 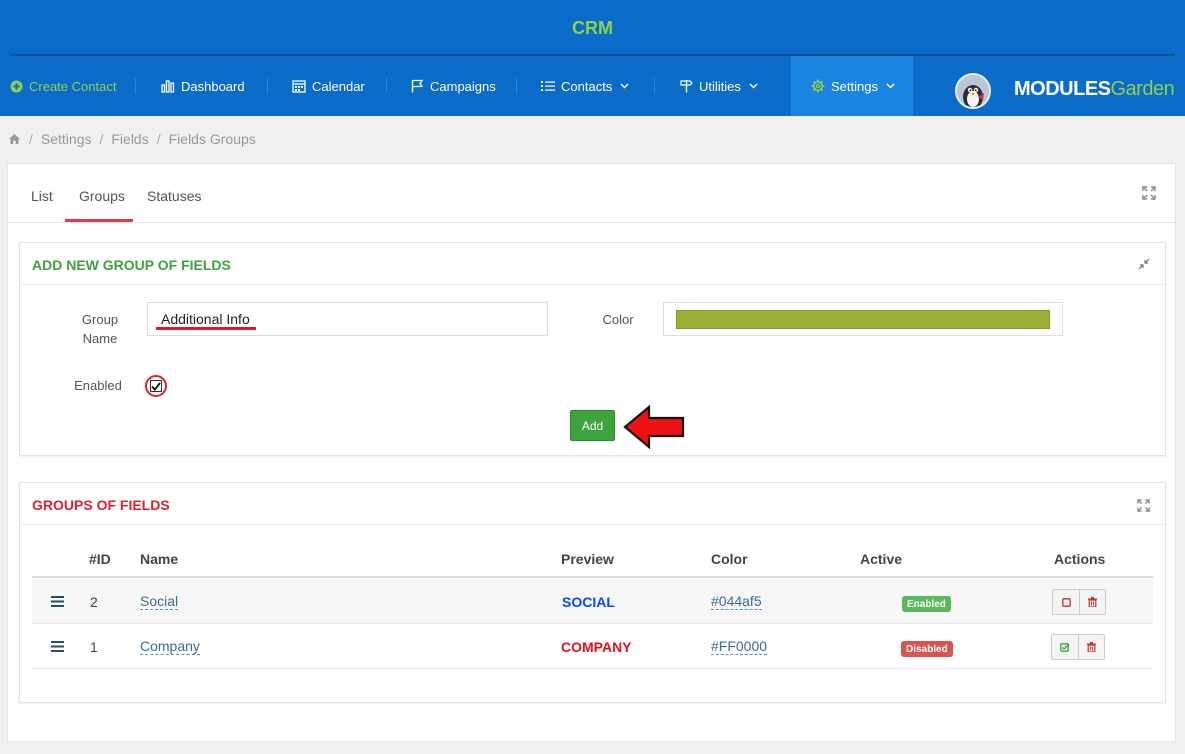 I want to click on col-preview: Preview, so click(x=587, y=559).